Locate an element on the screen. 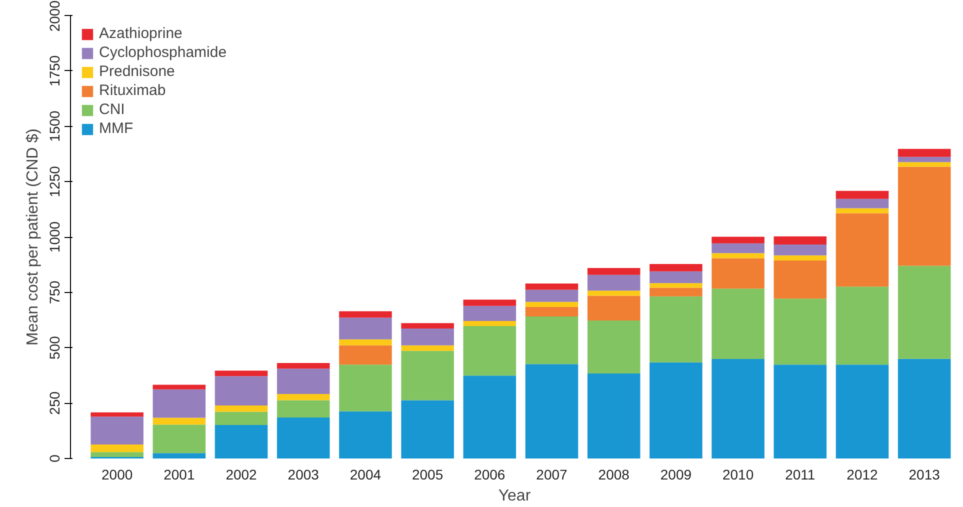 This screenshot has height=507, width=963. x-tick-label: 2011 is located at coordinates (800, 474).